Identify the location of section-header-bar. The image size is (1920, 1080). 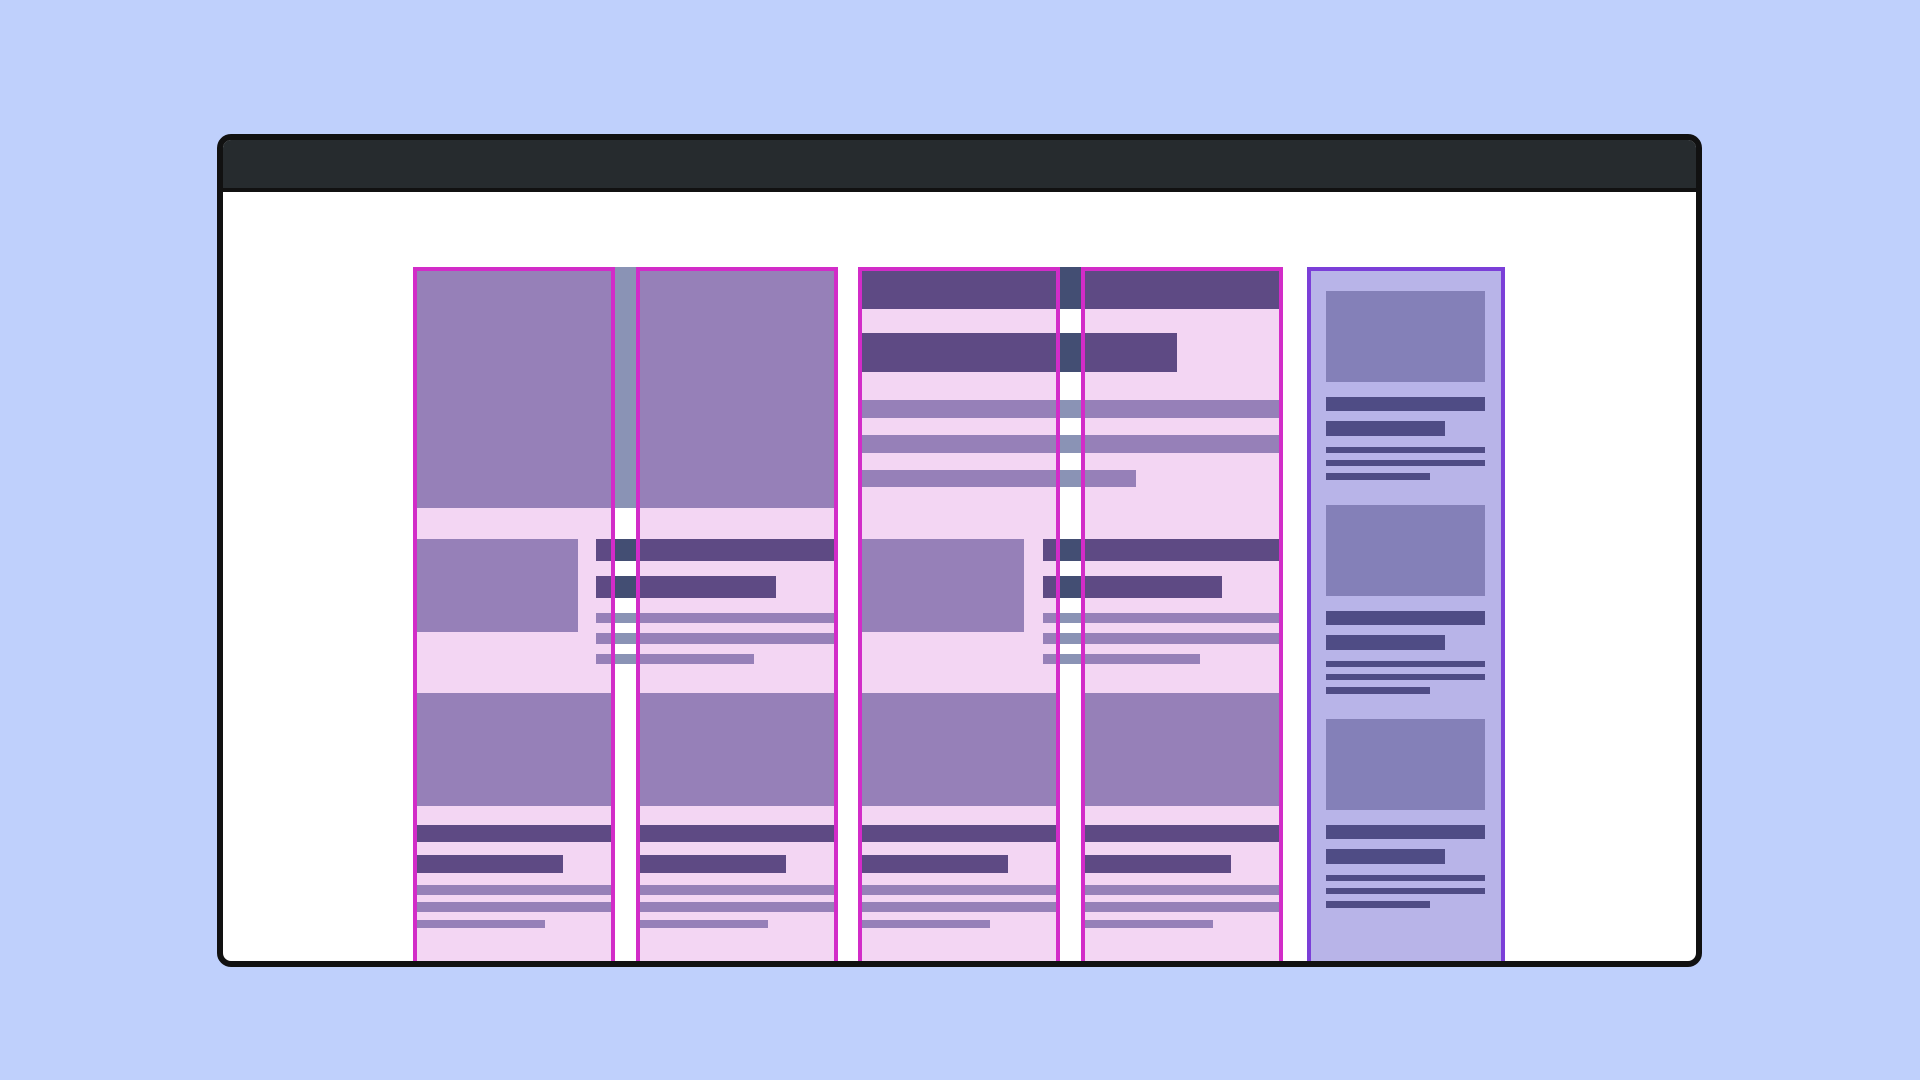
(1070, 288).